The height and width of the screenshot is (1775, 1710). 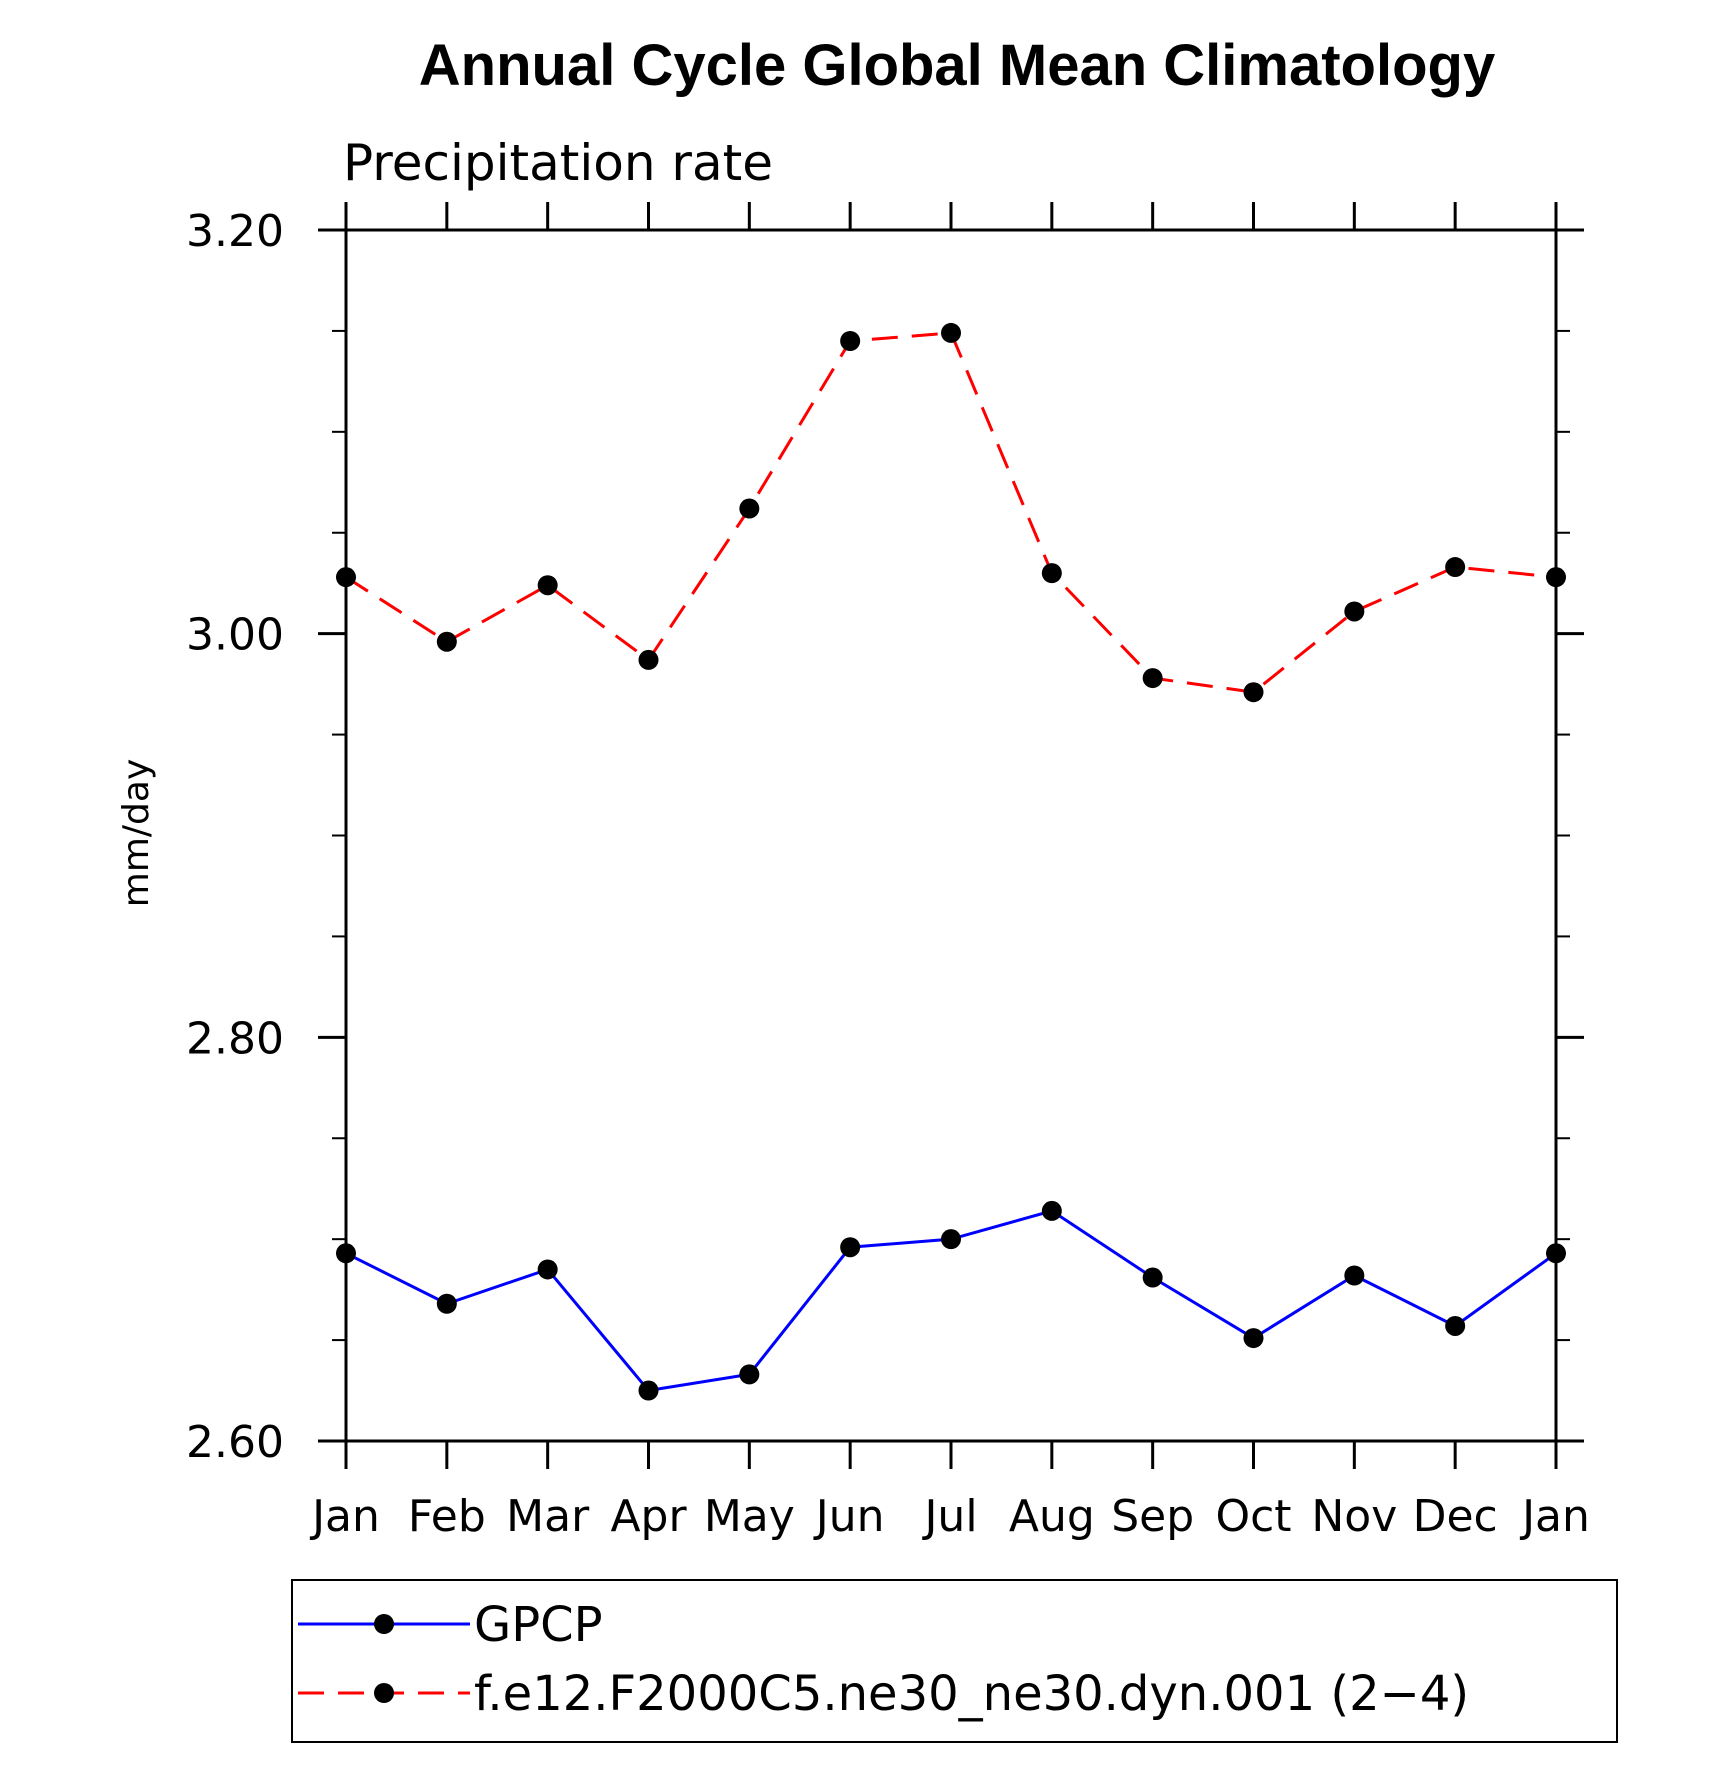 I want to click on x-tick-label: Sep, so click(x=1152, y=1516).